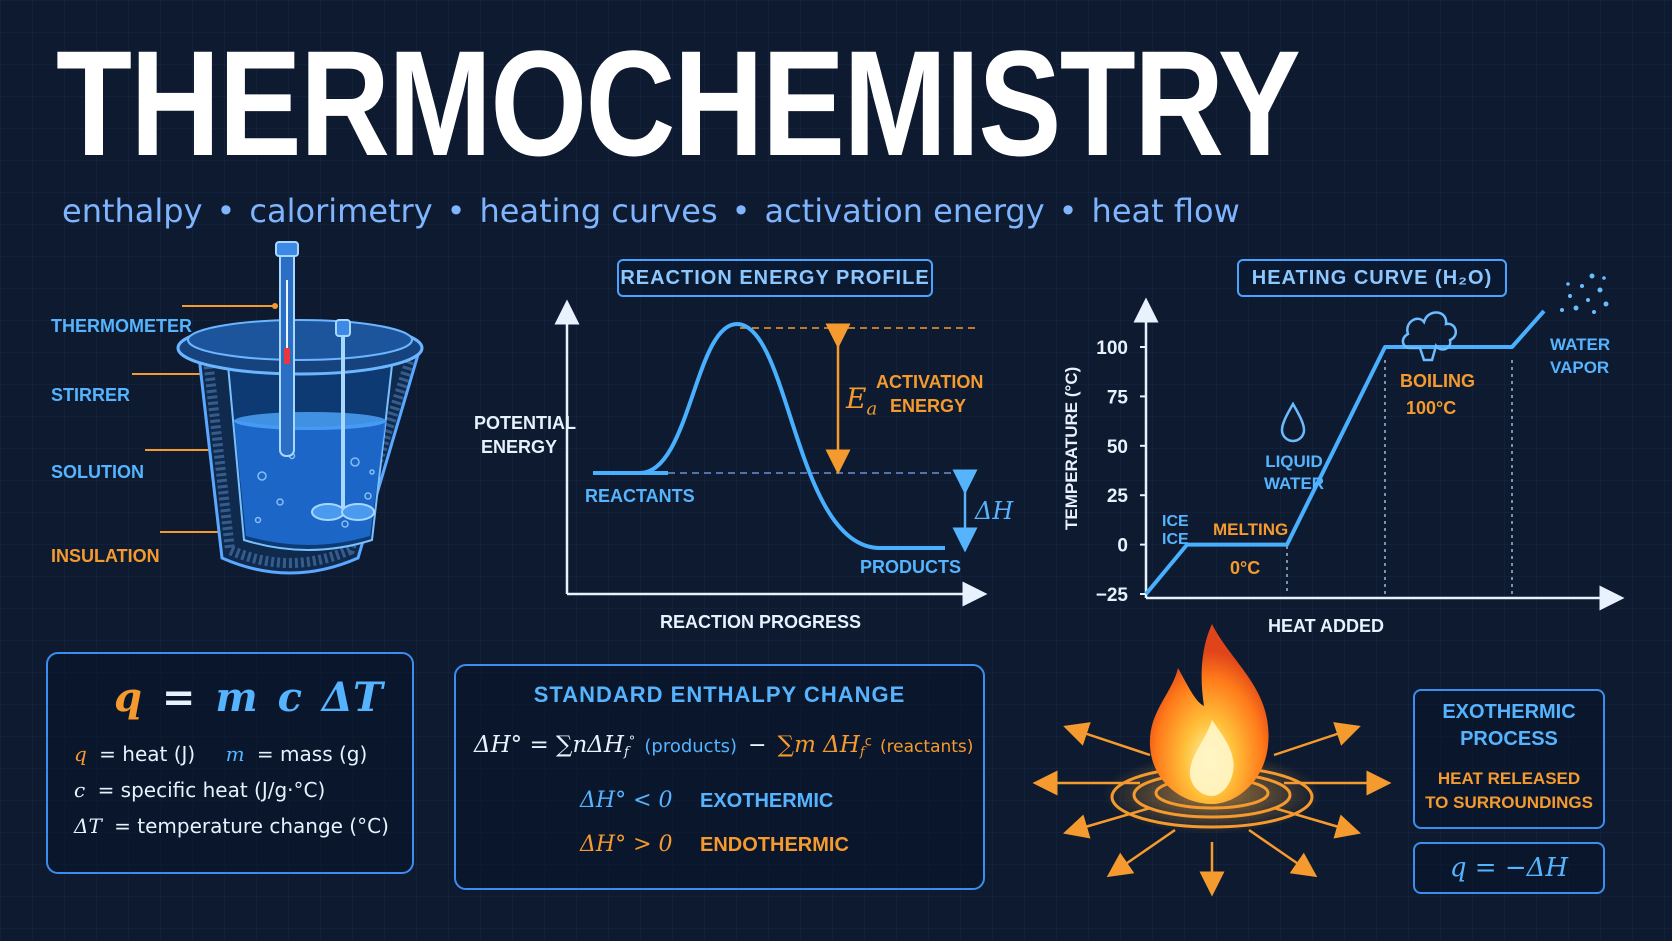  What do you see at coordinates (147, 754) in the screenshot?
I see `var-q-def: = heat (J)` at bounding box center [147, 754].